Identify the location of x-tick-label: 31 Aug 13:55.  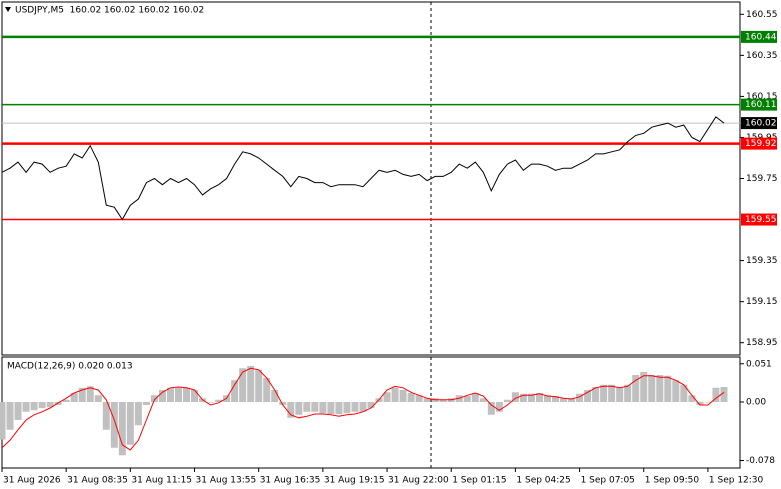
(226, 481).